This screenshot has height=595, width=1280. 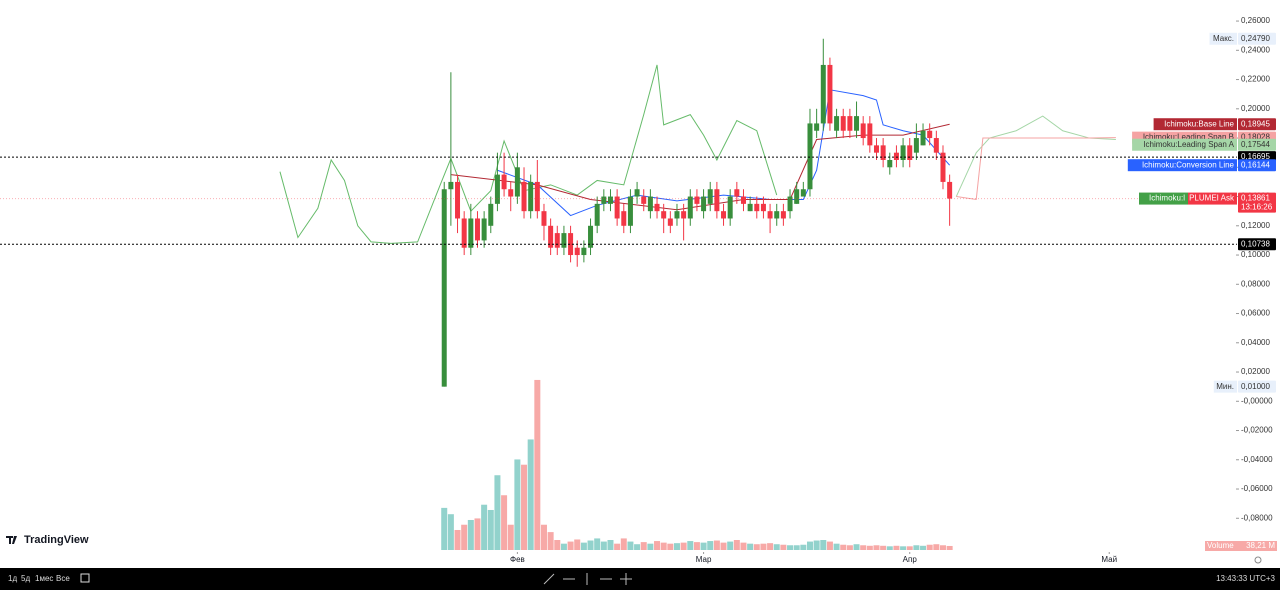 I want to click on y-tick-label: 0,10000, so click(x=1255, y=254).